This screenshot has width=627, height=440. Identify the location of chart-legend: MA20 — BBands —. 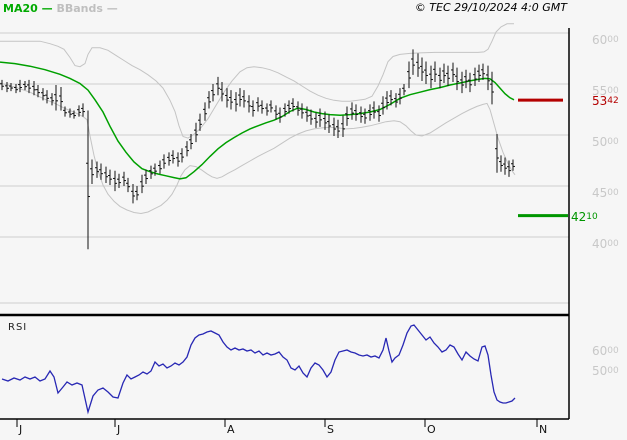
(60, 8).